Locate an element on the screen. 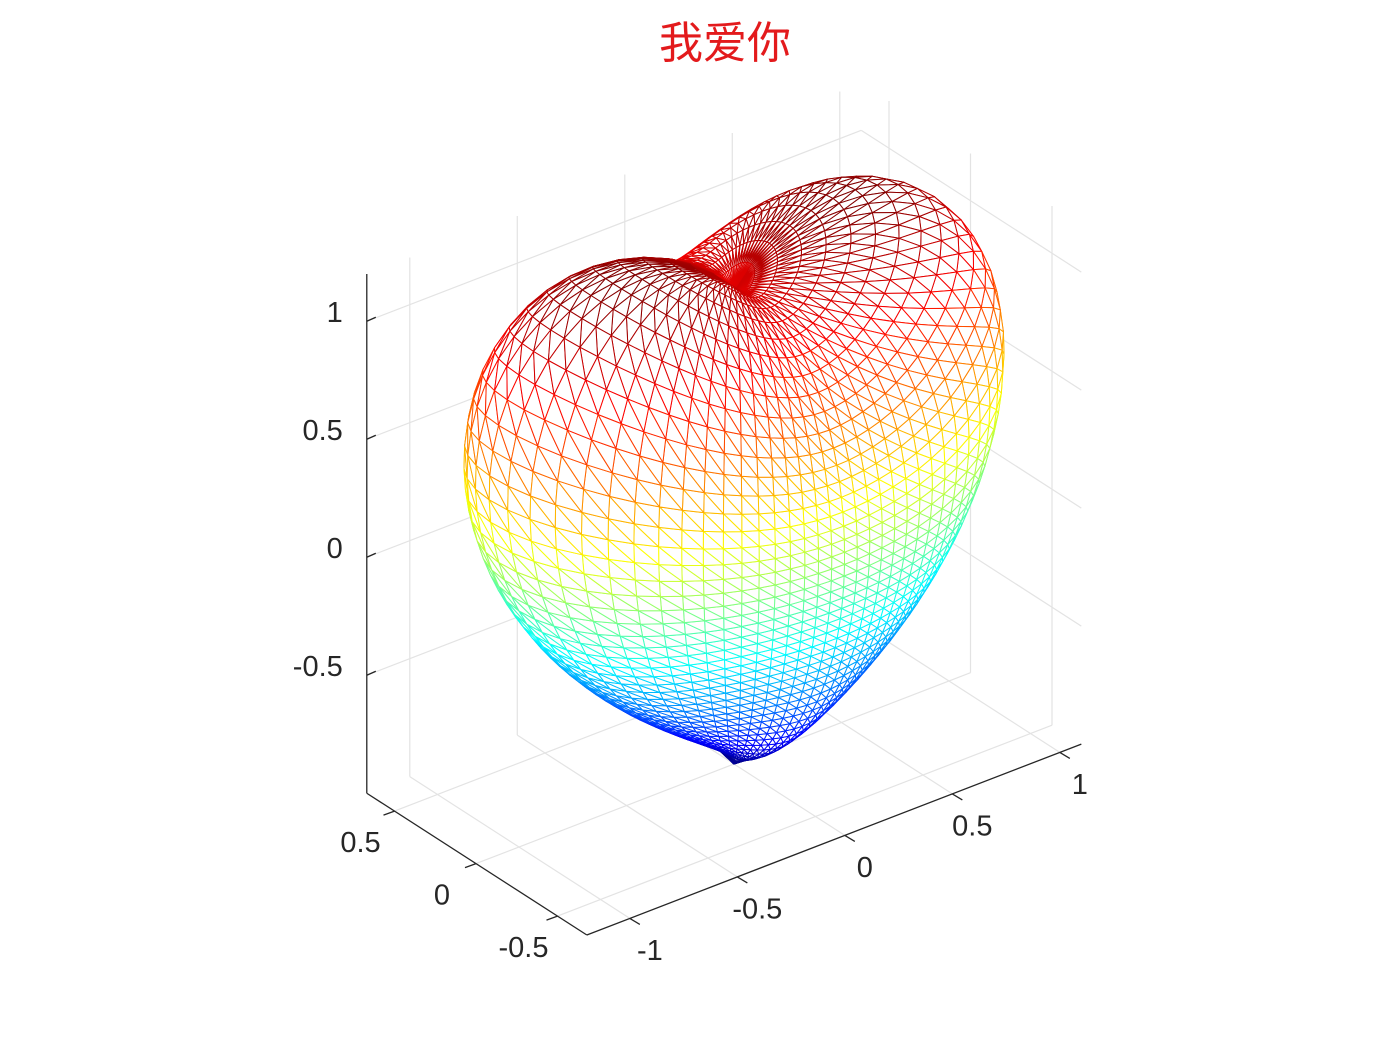 The width and height of the screenshot is (1400, 1050). chart-title: 我爱你 is located at coordinates (725, 43).